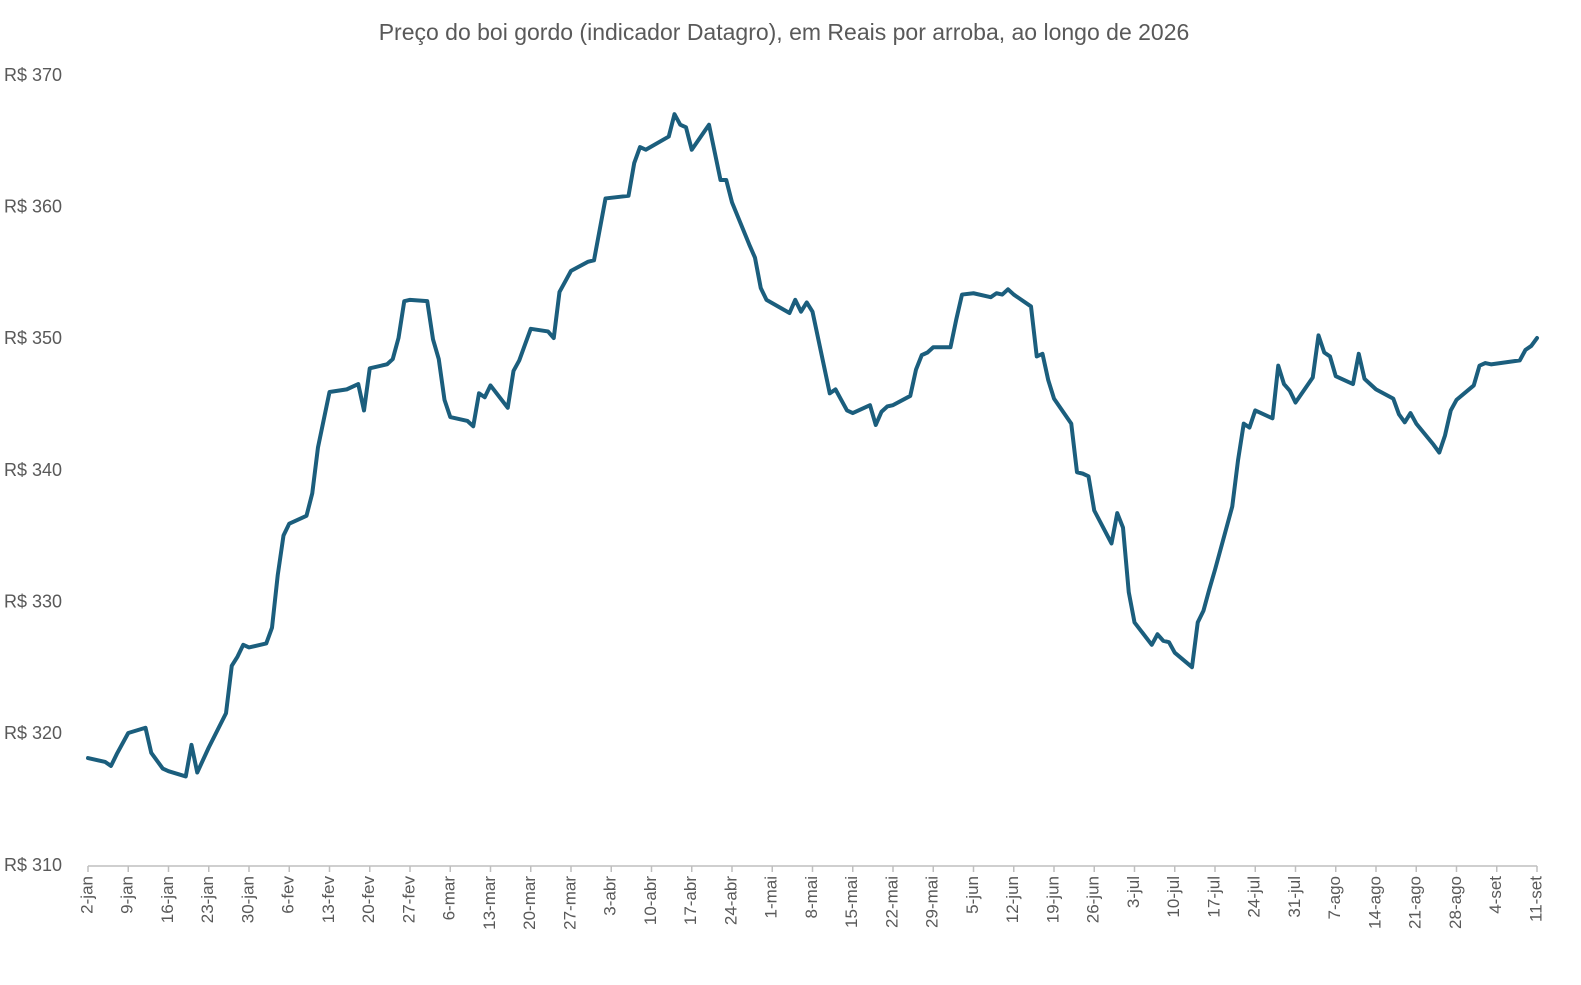  What do you see at coordinates (368, 900) in the screenshot?
I see `x-tick-label: 20-fev` at bounding box center [368, 900].